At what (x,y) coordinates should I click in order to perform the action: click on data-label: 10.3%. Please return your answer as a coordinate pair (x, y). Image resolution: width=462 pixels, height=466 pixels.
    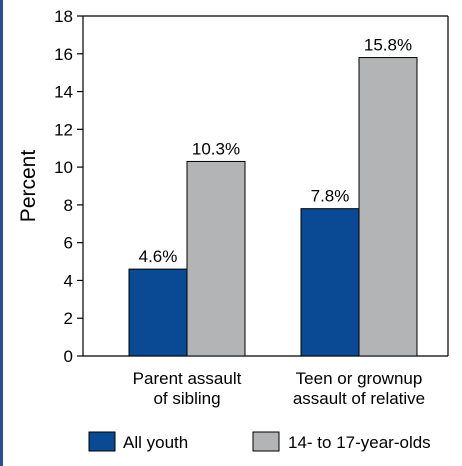
    Looking at the image, I should click on (216, 148).